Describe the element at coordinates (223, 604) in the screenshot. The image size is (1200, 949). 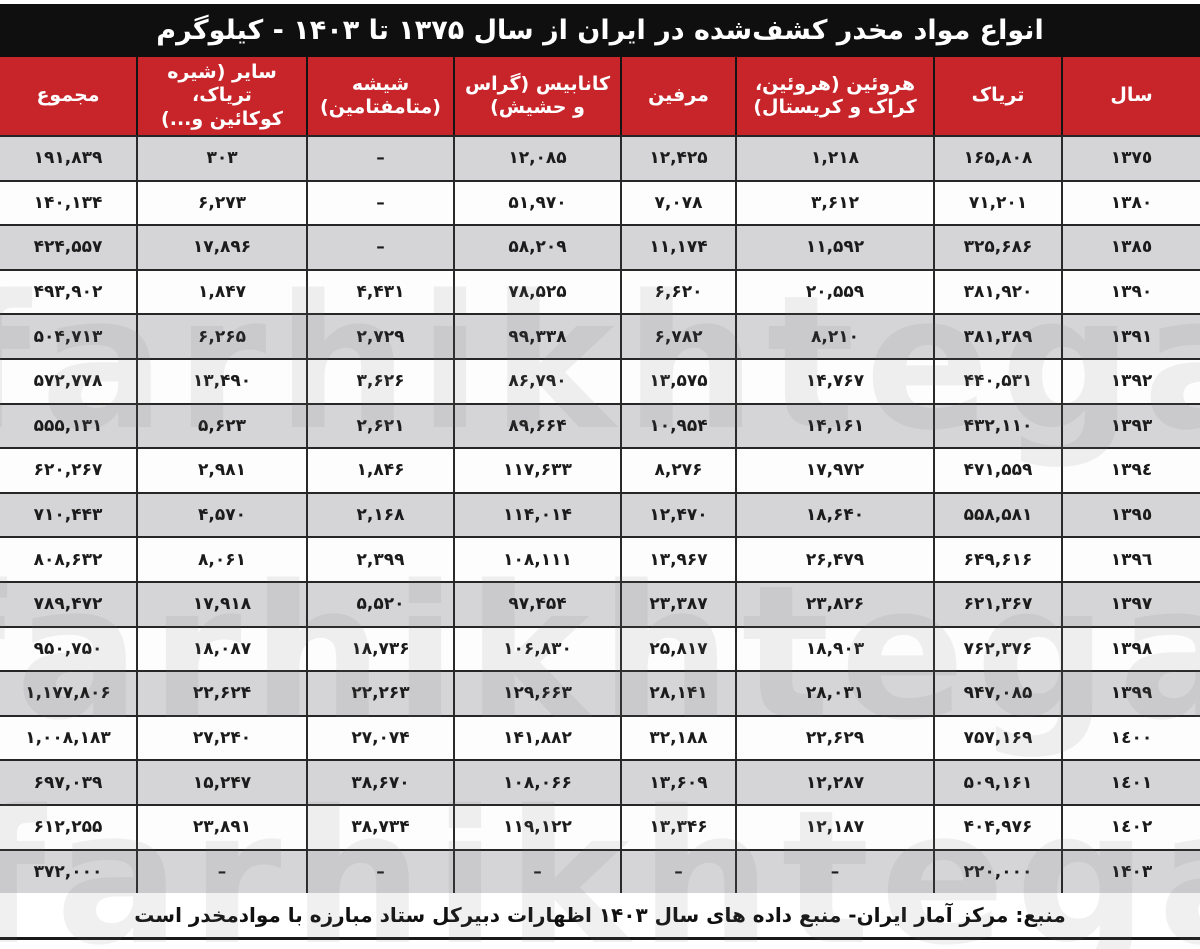
I see `cell-other: ۱۷,۹۱۸` at that location.